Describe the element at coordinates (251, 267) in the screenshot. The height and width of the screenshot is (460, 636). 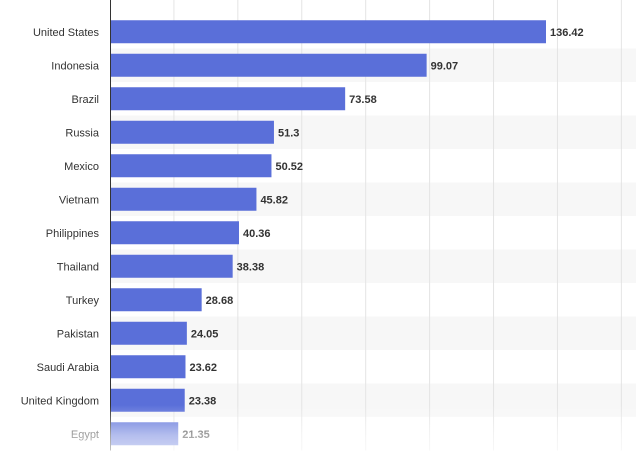
I see `value-label-thailand: 38.38` at that location.